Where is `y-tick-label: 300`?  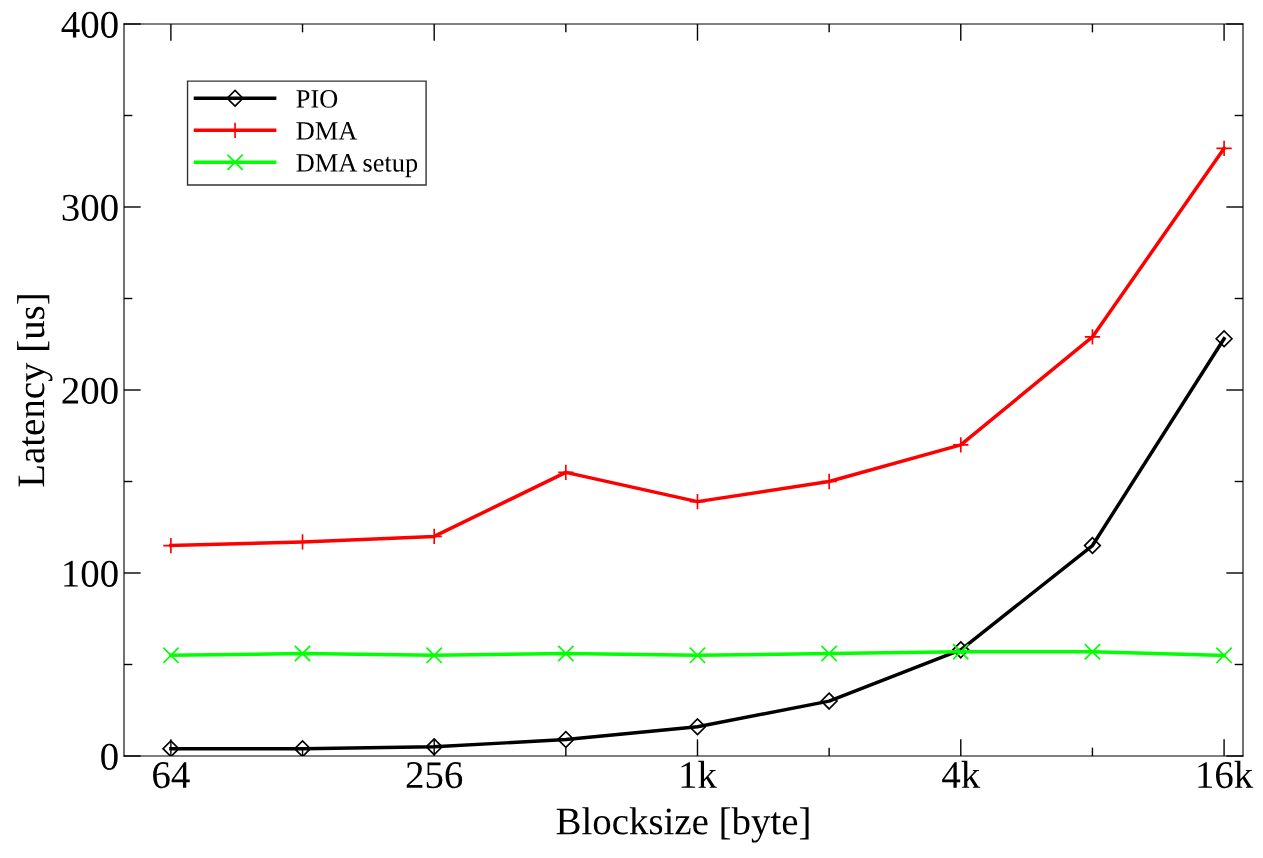 y-tick-label: 300 is located at coordinates (90, 207).